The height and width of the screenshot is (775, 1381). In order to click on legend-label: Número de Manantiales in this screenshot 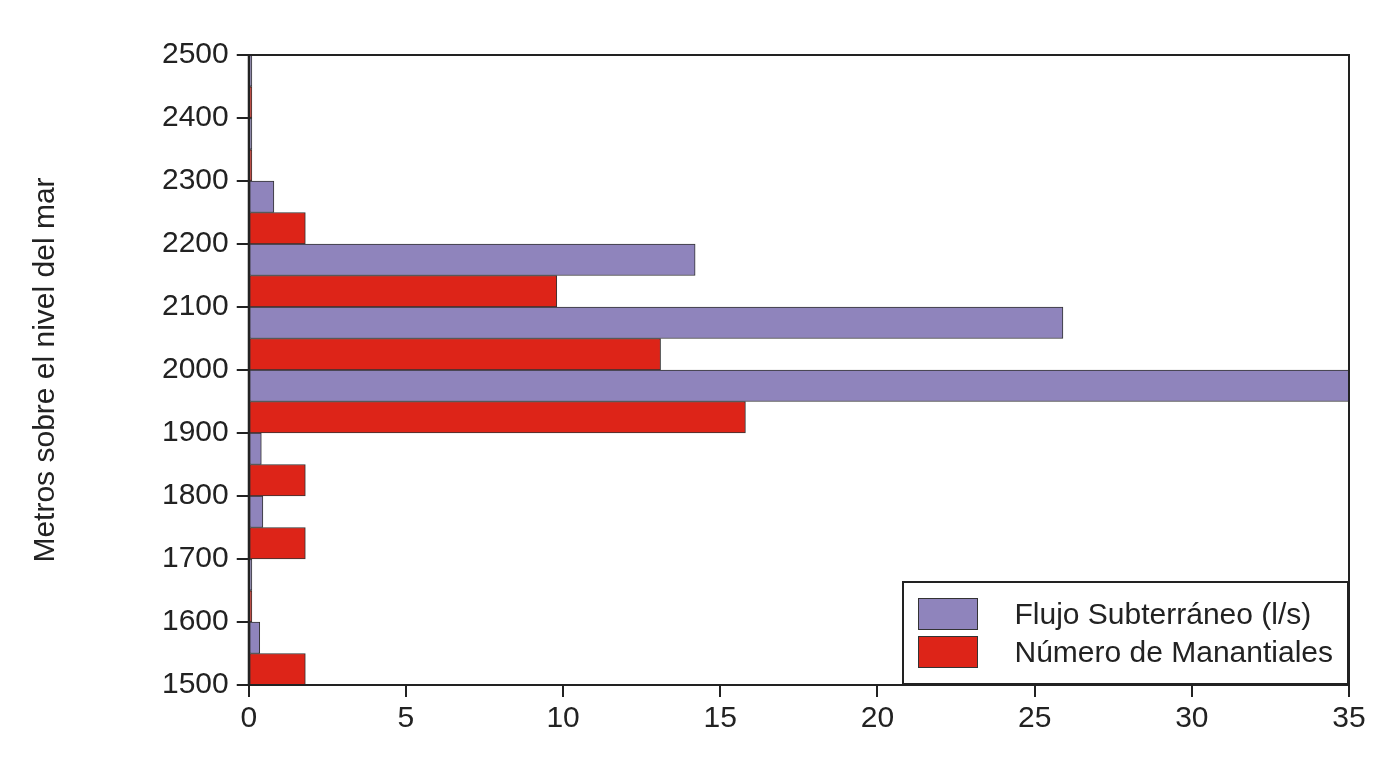, I will do `click(1173, 652)`.